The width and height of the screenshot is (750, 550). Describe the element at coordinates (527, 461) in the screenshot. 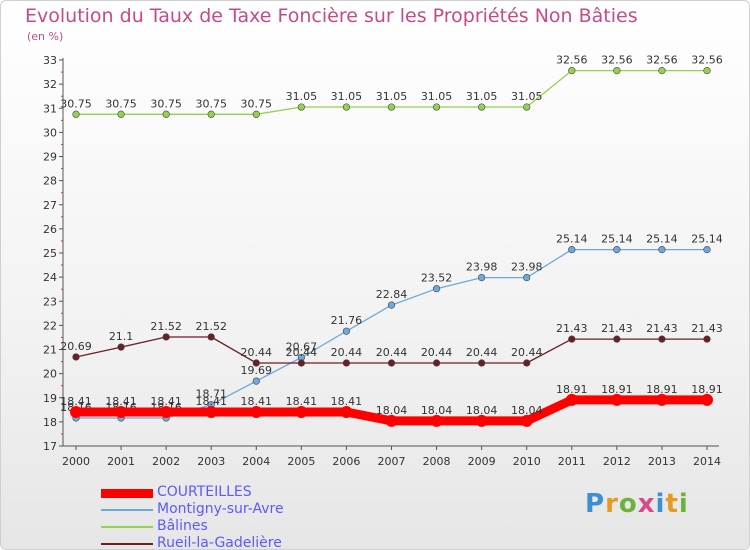

I see `x-tick-label: 2010` at that location.